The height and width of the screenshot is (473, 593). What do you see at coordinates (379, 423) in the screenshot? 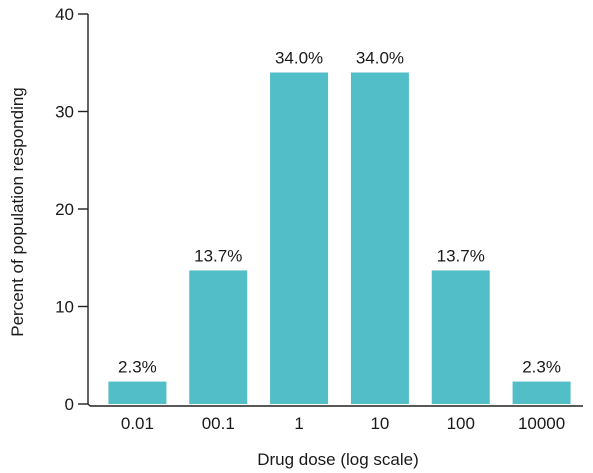
I see `x-tick-label: 10` at bounding box center [379, 423].